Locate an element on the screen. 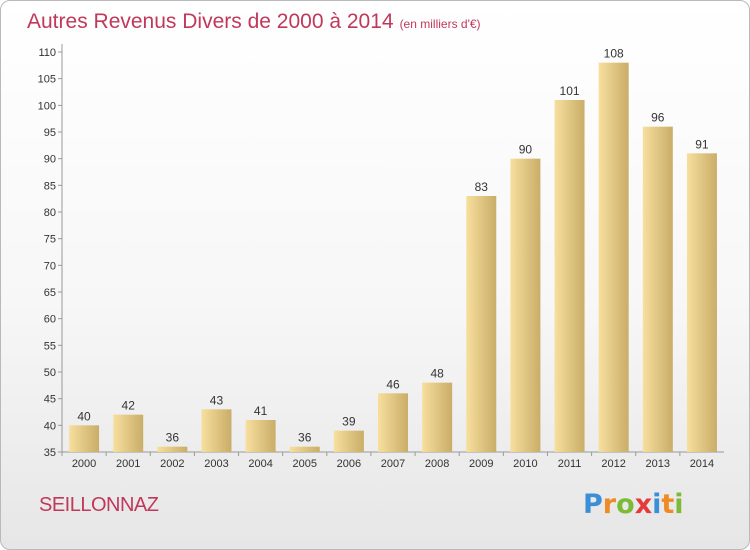 The width and height of the screenshot is (750, 550). bar-value-label: 96 is located at coordinates (658, 118).